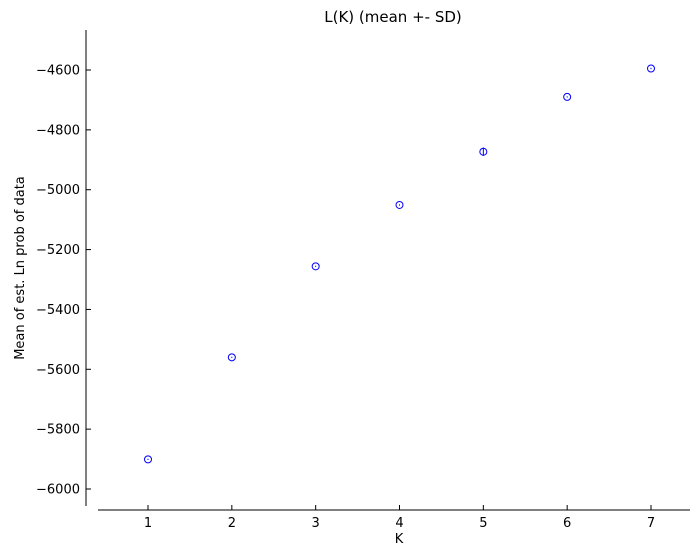 This screenshot has width=692, height=548. Describe the element at coordinates (58, 130) in the screenshot. I see `y-tick-label: −4800` at that location.